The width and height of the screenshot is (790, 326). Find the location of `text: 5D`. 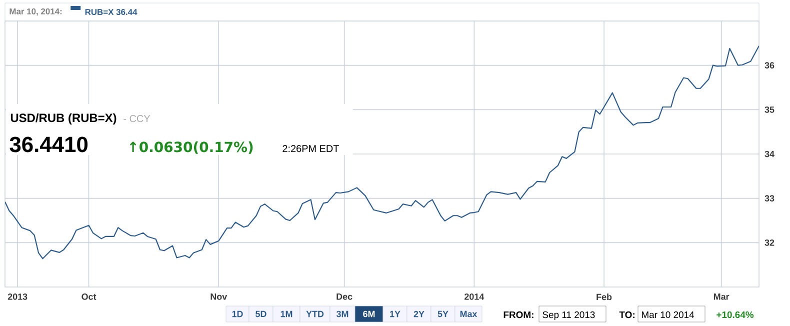

text: 5D is located at coordinates (261, 314).